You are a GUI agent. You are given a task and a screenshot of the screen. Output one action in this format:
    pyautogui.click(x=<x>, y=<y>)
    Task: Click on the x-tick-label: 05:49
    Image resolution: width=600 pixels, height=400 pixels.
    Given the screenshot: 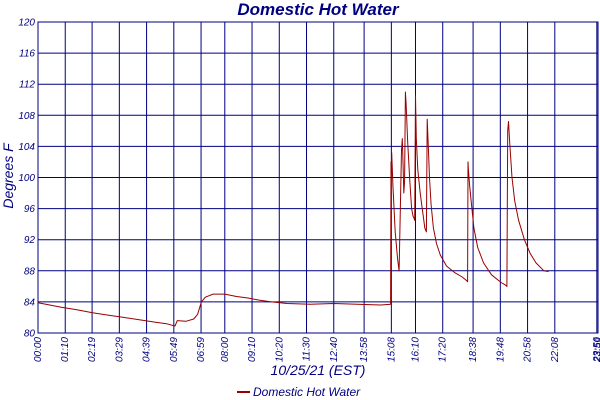 What is the action you would take?
    pyautogui.click(x=174, y=349)
    